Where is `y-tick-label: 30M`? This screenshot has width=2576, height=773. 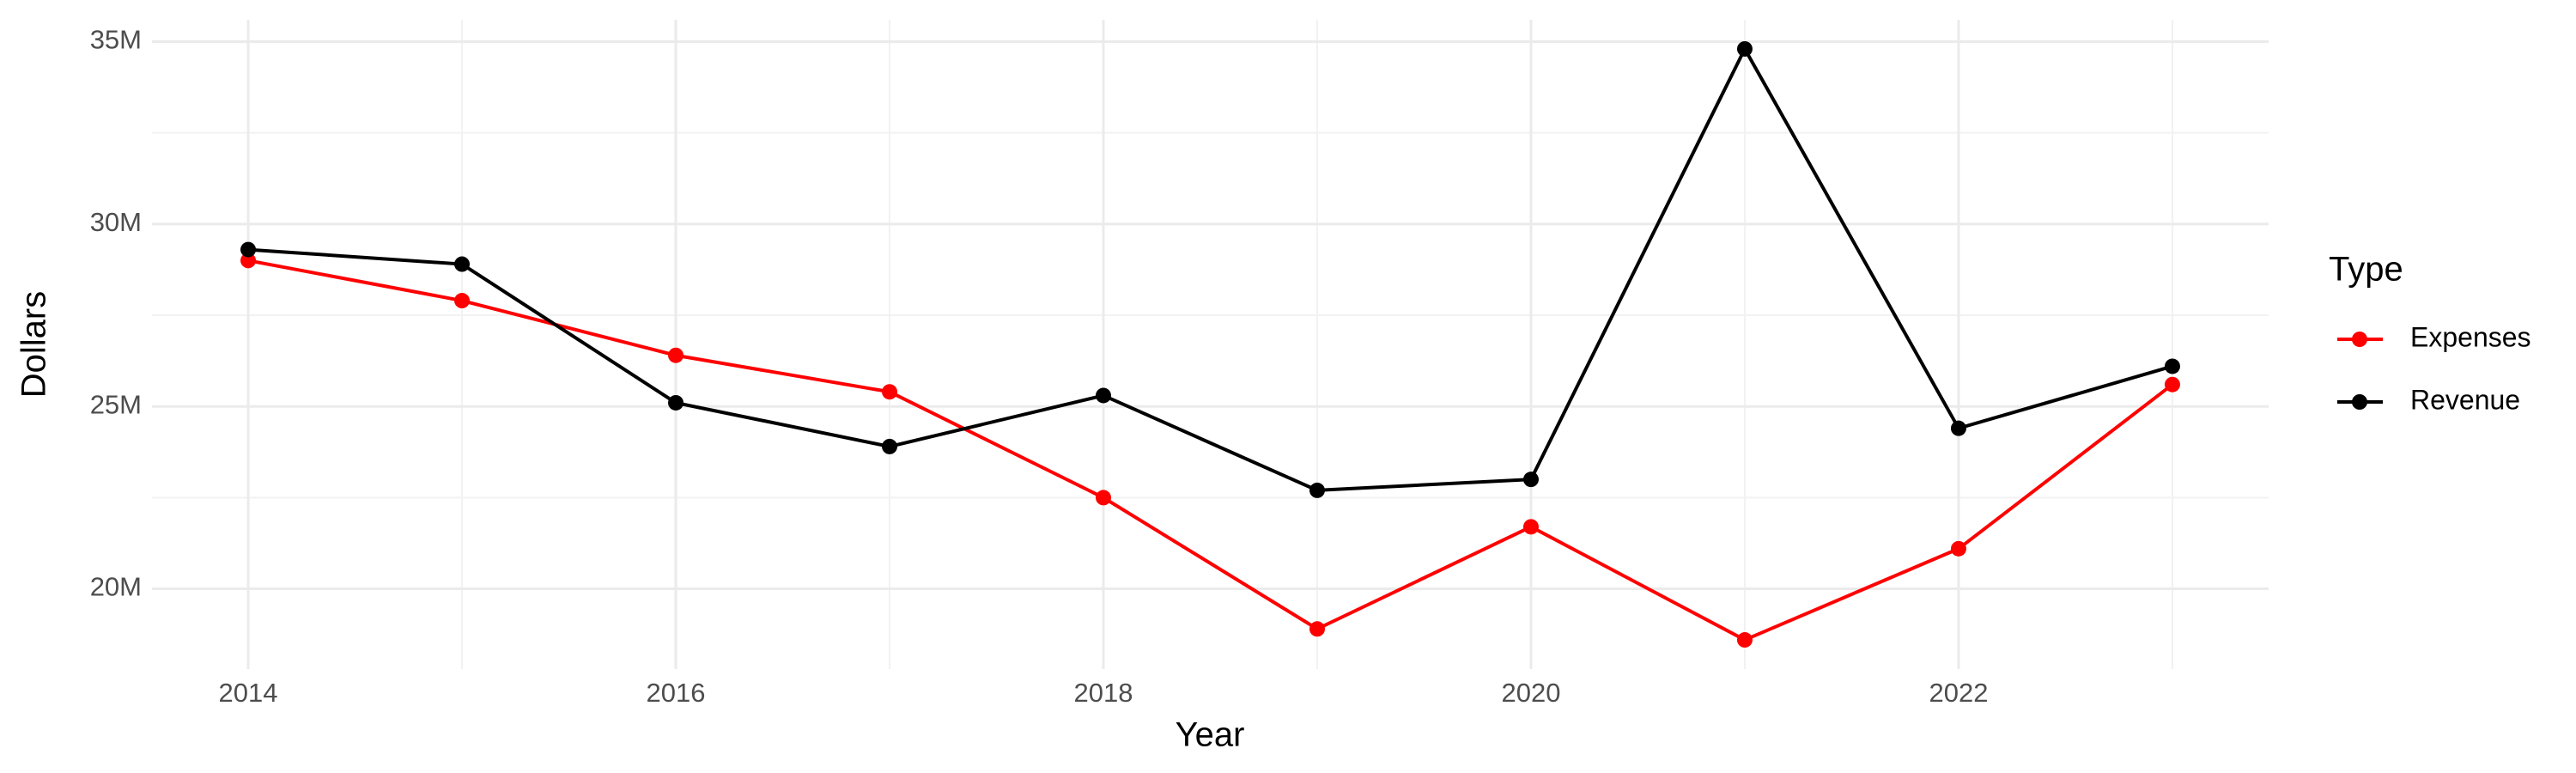
y-tick-label: 30M is located at coordinates (116, 222).